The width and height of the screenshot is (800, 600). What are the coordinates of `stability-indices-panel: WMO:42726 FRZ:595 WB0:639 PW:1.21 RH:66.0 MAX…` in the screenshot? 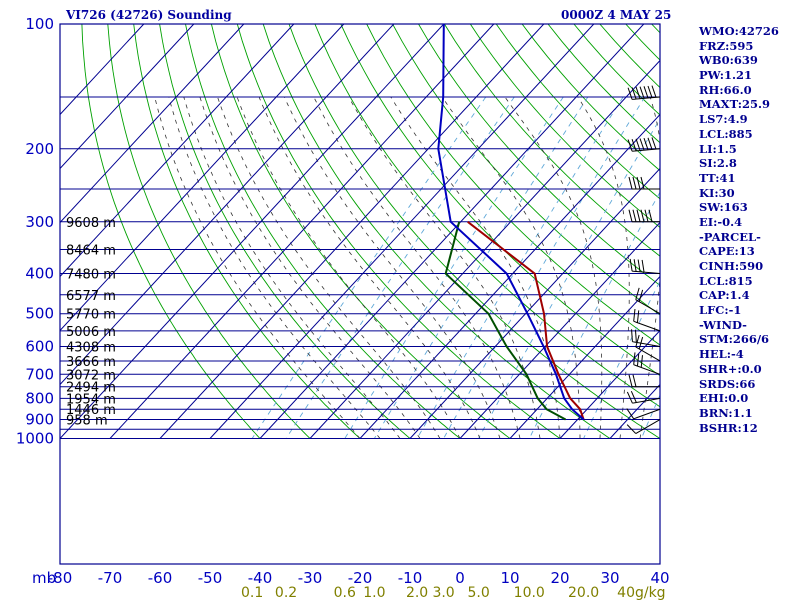 It's located at (749, 229).